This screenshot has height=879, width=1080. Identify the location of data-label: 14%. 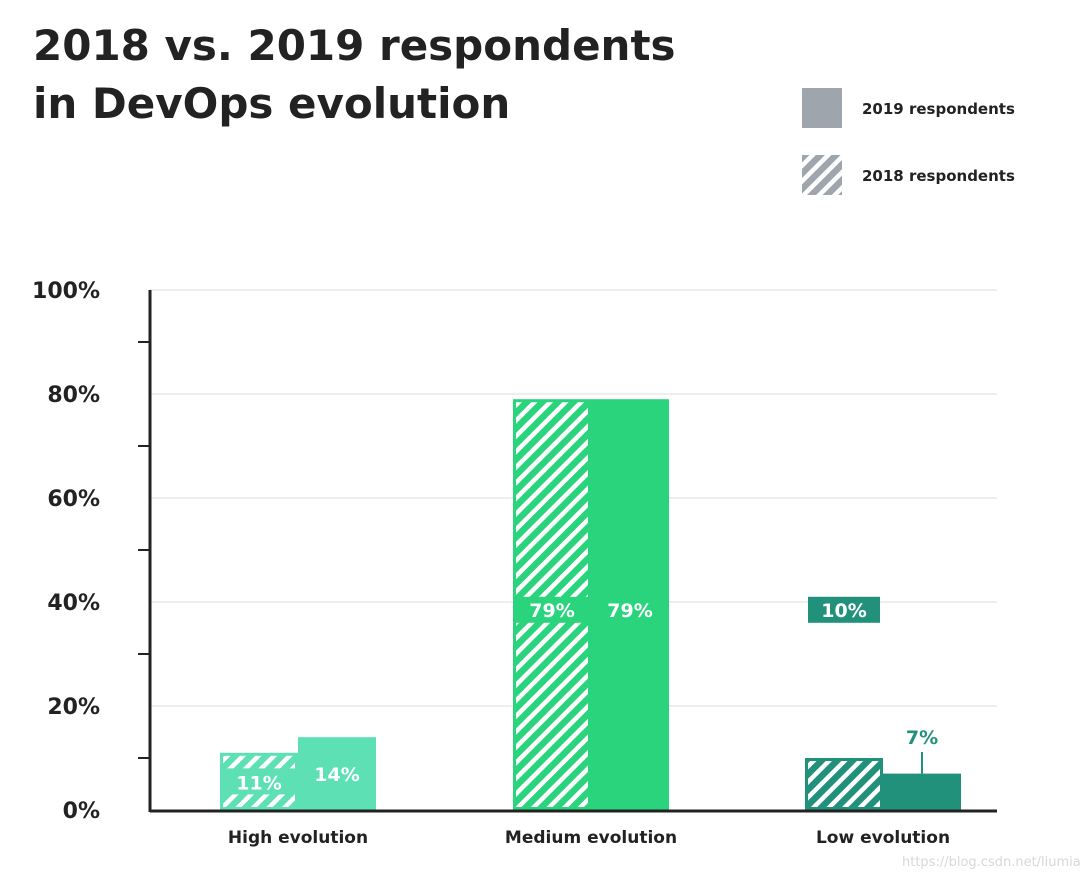
(336, 775).